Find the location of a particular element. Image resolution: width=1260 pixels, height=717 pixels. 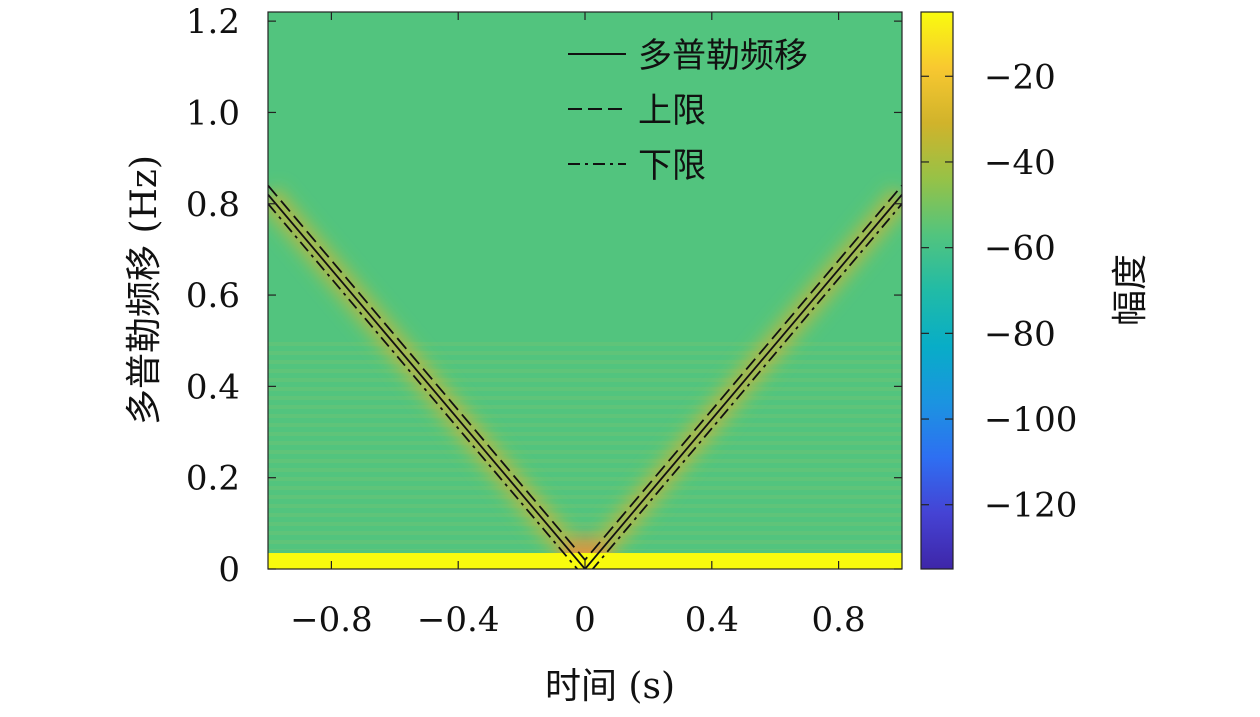

colorbar-tick-label: −80 is located at coordinates (1020, 334).